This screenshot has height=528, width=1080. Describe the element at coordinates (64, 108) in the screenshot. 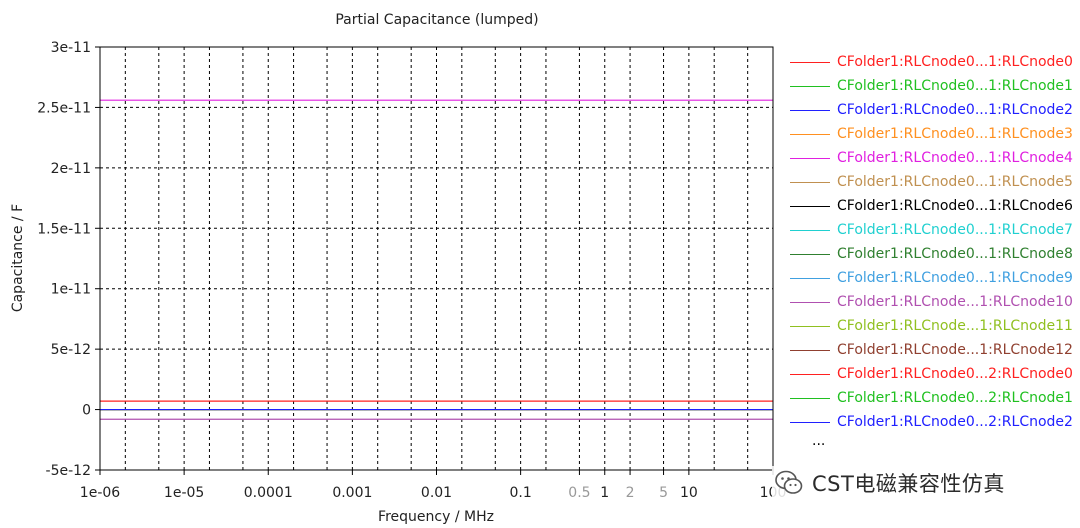

I see `y-tick-label: 2.5e-11` at that location.